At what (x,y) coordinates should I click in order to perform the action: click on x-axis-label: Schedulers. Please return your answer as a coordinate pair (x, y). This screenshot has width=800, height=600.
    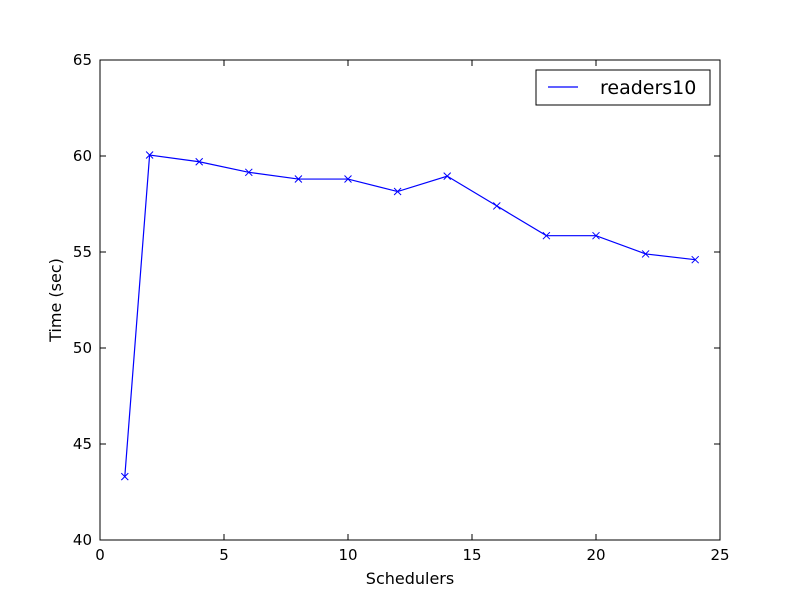
    Looking at the image, I should click on (410, 578).